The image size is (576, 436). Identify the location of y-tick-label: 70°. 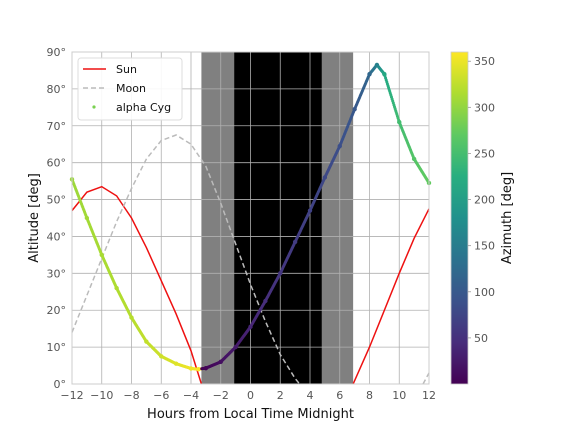
(57, 126).